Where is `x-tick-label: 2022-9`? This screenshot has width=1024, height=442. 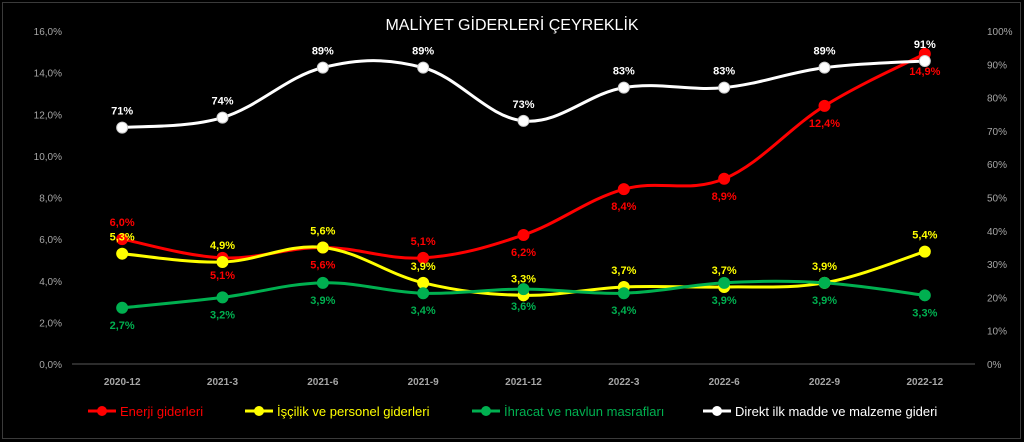 x-tick-label: 2022-9 is located at coordinates (825, 382).